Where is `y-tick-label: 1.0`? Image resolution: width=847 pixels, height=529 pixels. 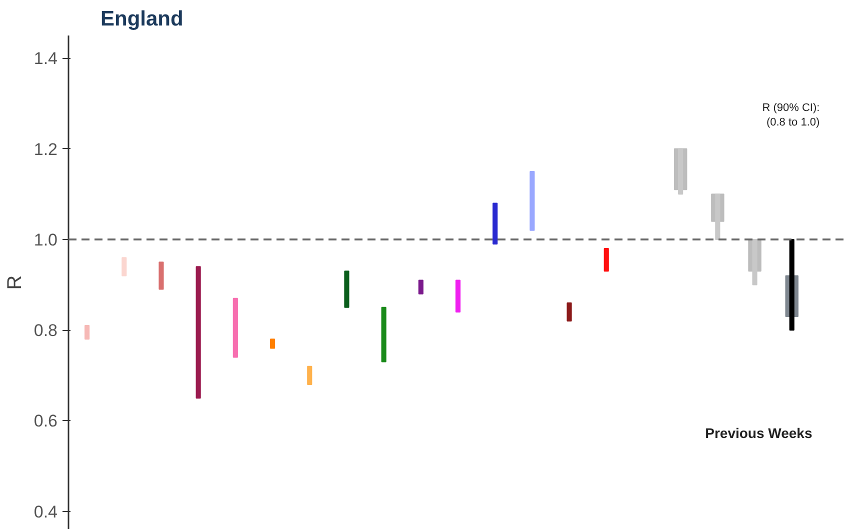
y-tick-label: 1.0 is located at coordinates (46, 240).